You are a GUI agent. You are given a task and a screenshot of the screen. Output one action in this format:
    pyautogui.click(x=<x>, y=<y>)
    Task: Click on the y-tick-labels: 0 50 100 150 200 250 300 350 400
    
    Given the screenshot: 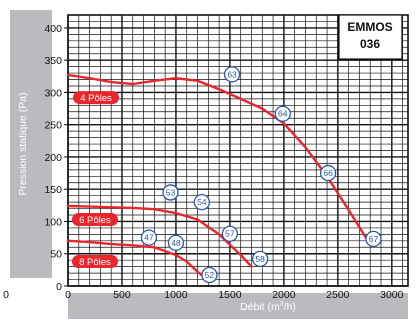 What is the action you would take?
    pyautogui.click(x=56, y=158)
    